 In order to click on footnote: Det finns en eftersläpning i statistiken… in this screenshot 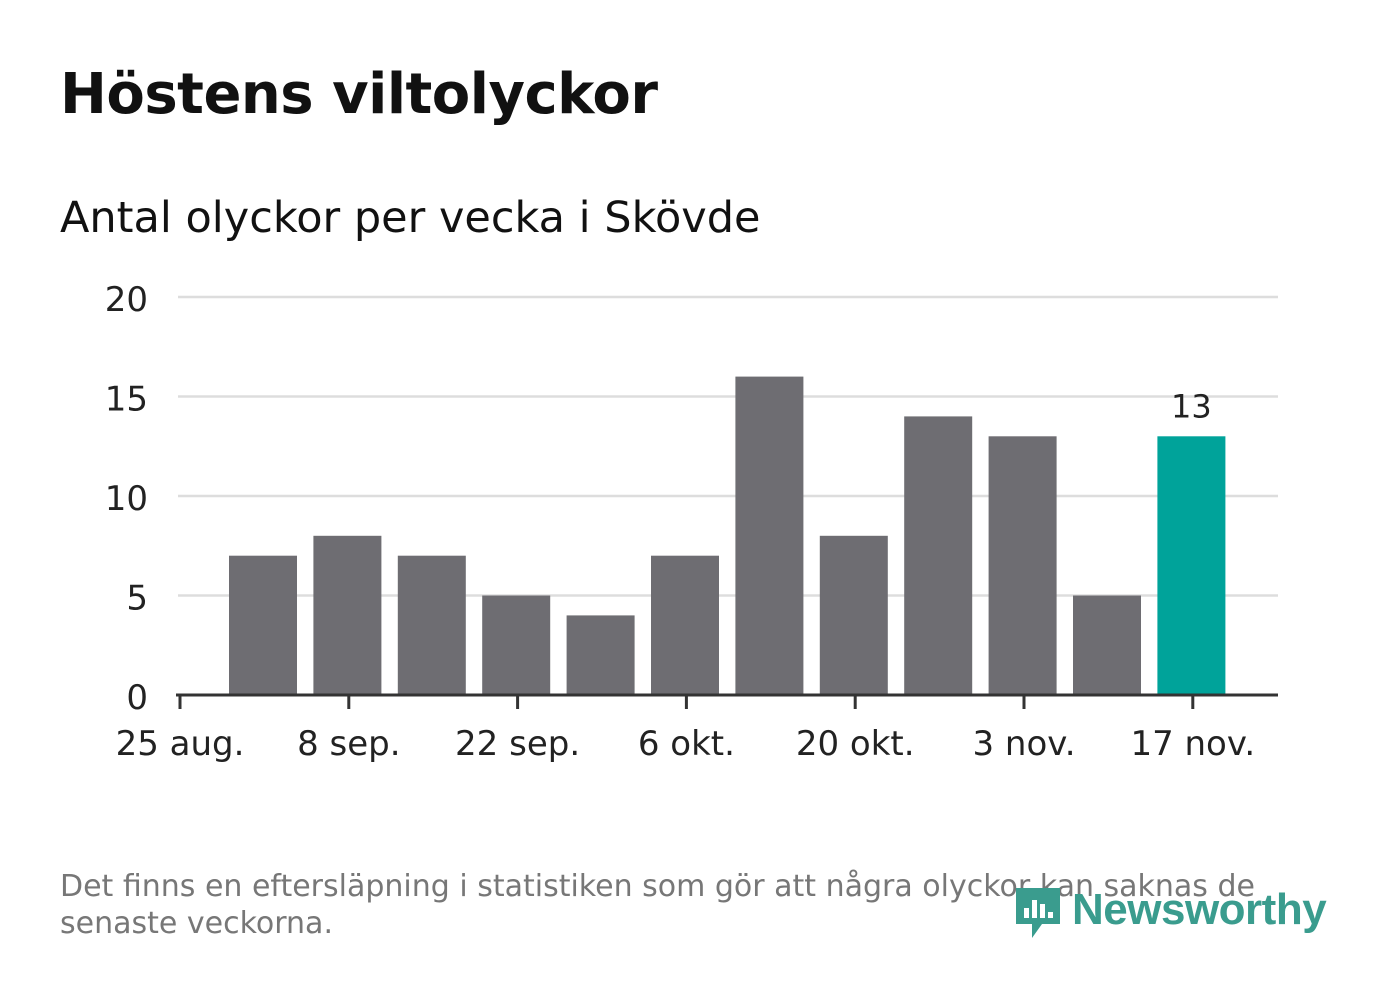, I will do `click(657, 905)`.